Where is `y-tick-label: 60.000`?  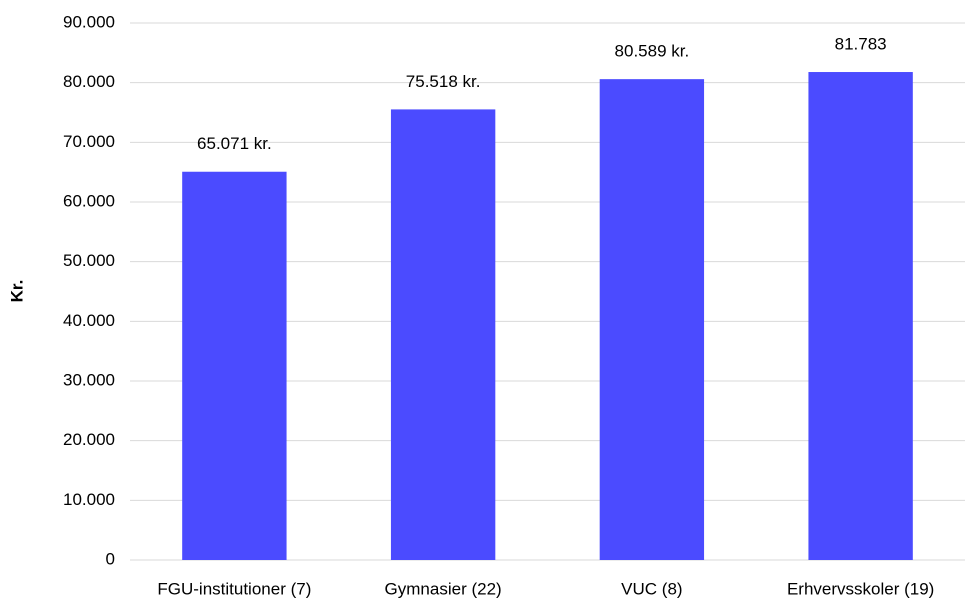 y-tick-label: 60.000 is located at coordinates (89, 200).